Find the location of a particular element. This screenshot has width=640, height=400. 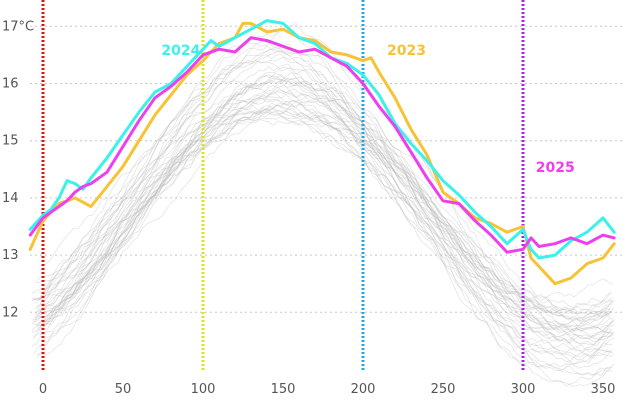

x-tick-label: 300 is located at coordinates (523, 389).